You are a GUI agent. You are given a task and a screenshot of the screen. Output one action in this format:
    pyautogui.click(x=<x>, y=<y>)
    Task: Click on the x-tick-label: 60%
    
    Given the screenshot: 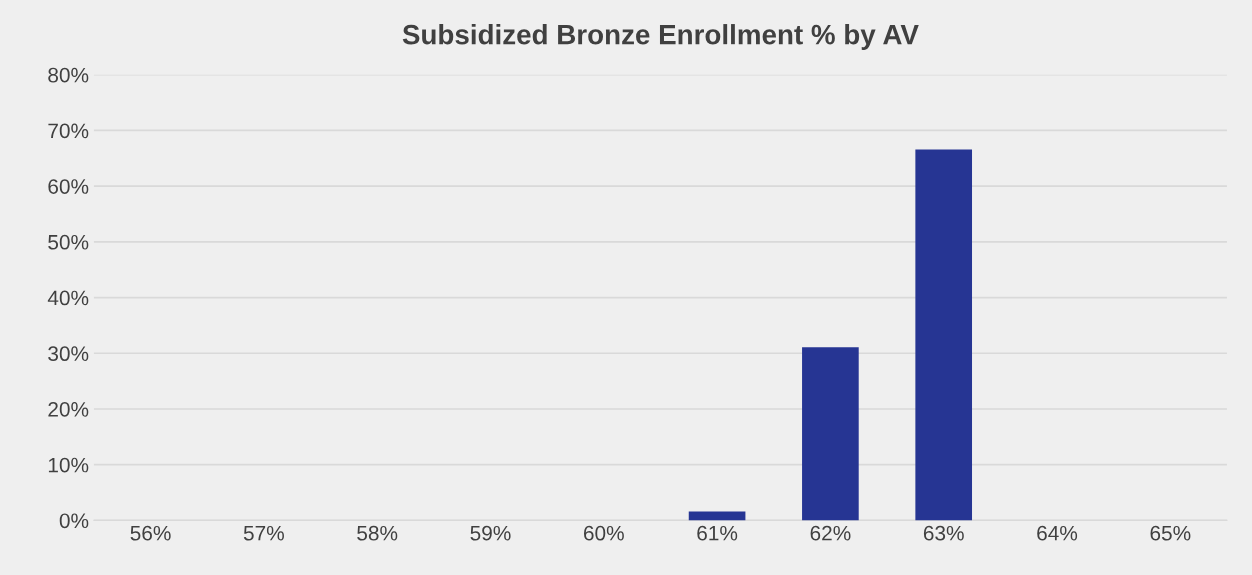 What is the action you would take?
    pyautogui.click(x=603, y=533)
    